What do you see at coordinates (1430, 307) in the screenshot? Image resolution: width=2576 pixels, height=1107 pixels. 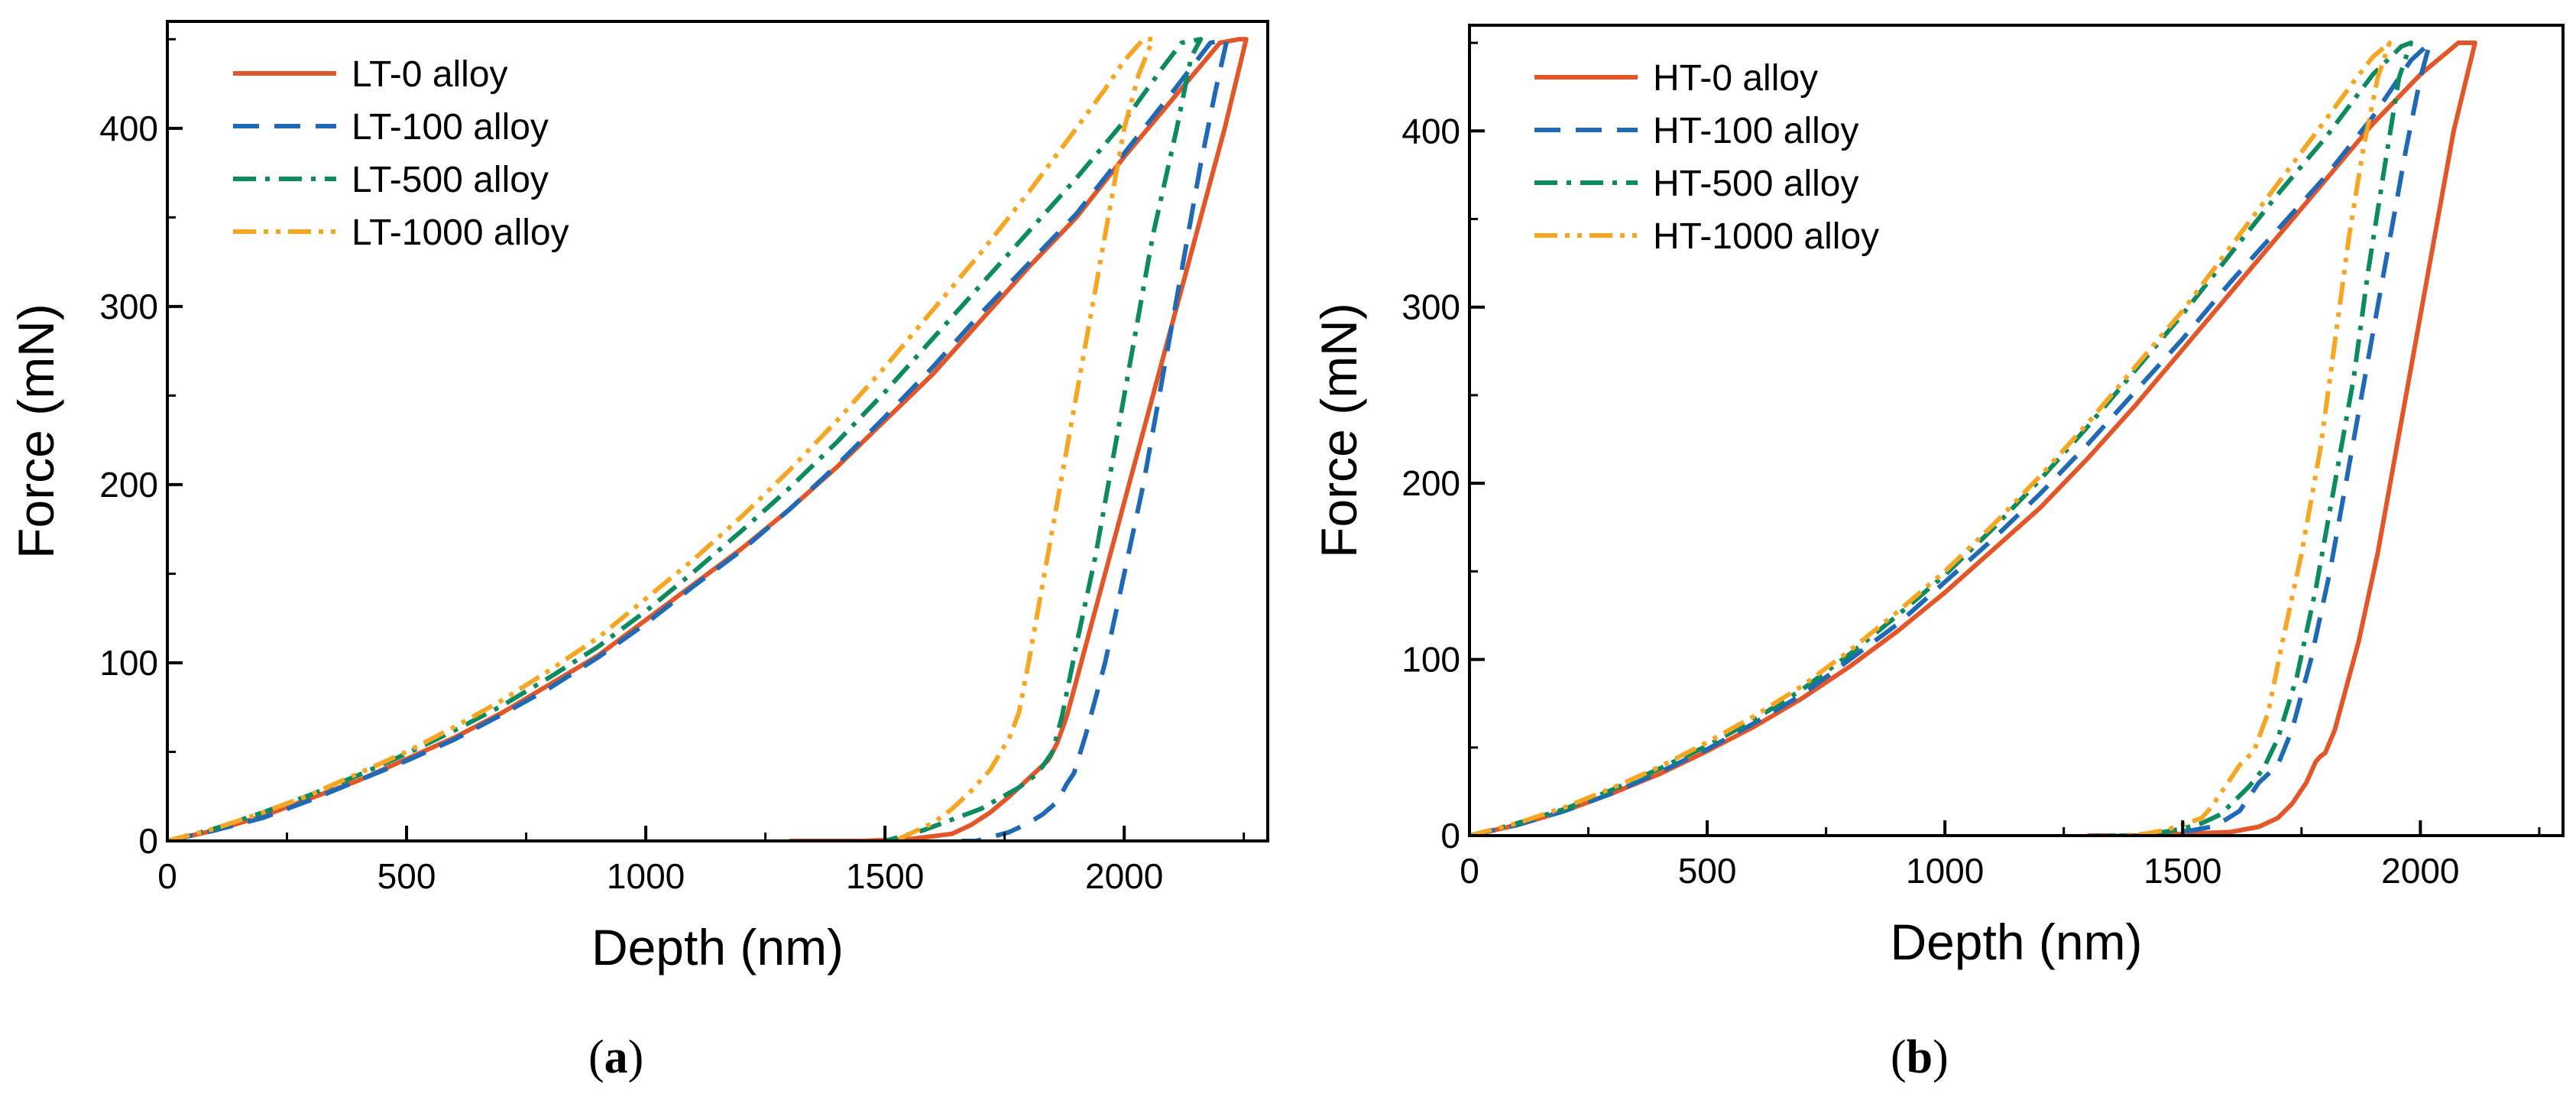 I see `y-tick-label-b-3: 300` at bounding box center [1430, 307].